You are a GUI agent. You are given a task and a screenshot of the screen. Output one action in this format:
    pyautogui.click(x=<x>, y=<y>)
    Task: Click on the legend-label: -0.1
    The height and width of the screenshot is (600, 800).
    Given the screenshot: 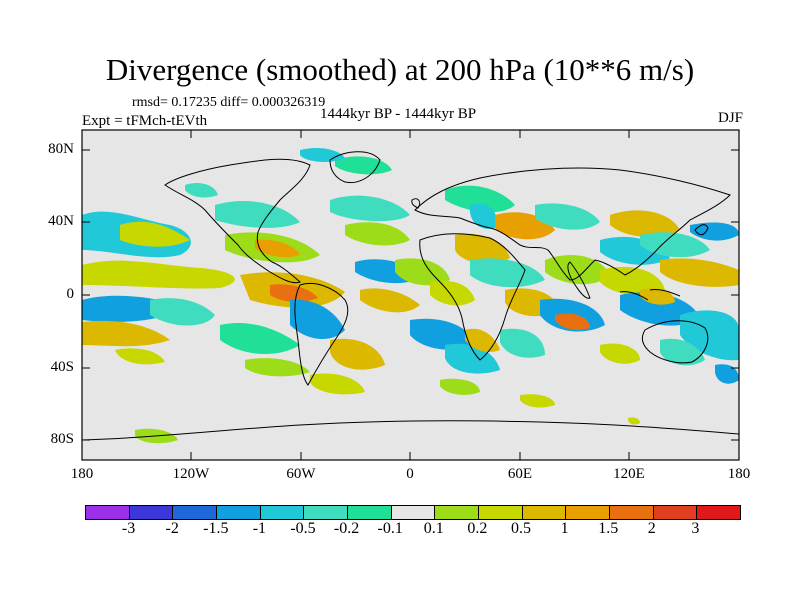 What is the action you would take?
    pyautogui.click(x=390, y=528)
    